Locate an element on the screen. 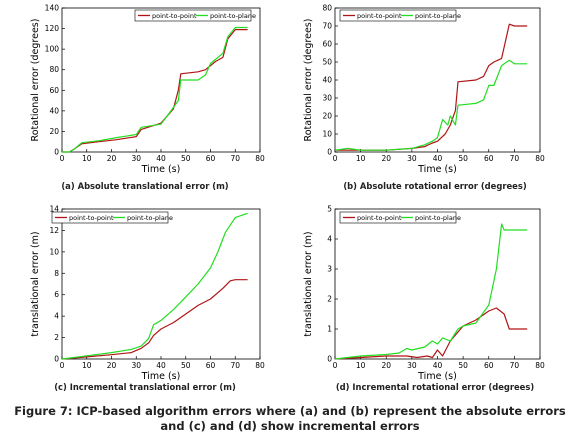 The height and width of the screenshot is (439, 580). figure-caption-line-2: and (c) and (d) show incremental errors is located at coordinates (290, 426).